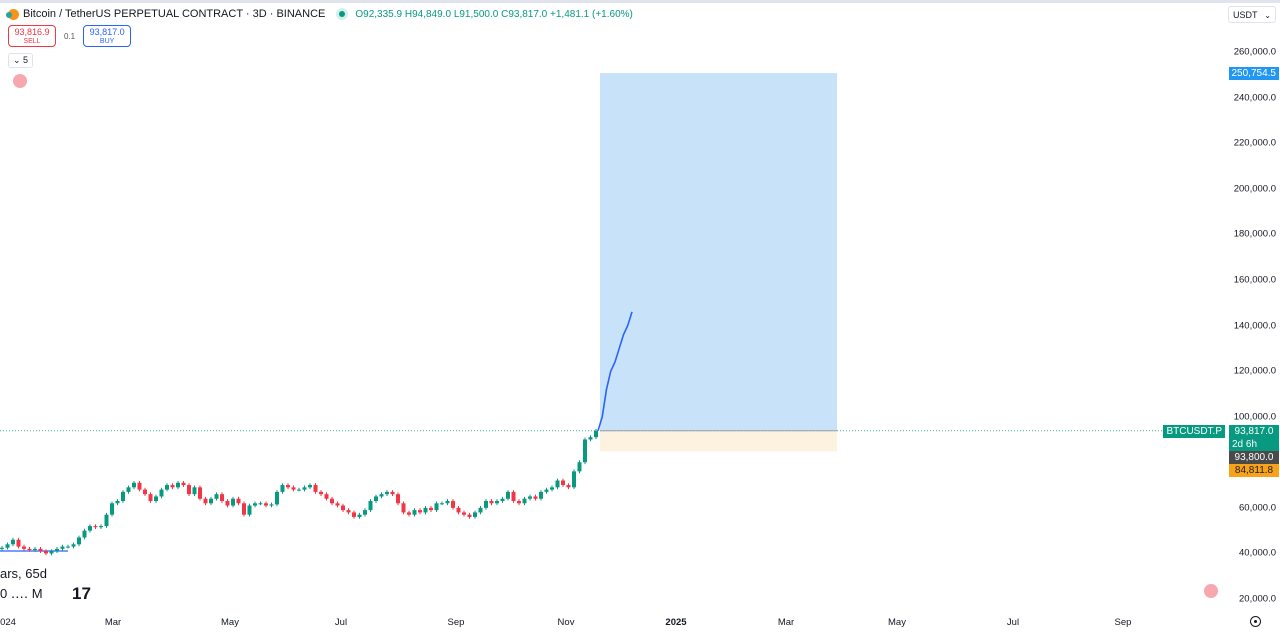 Image resolution: width=1280 pixels, height=635 pixels. I want to click on time-axis-label: Jul, so click(341, 622).